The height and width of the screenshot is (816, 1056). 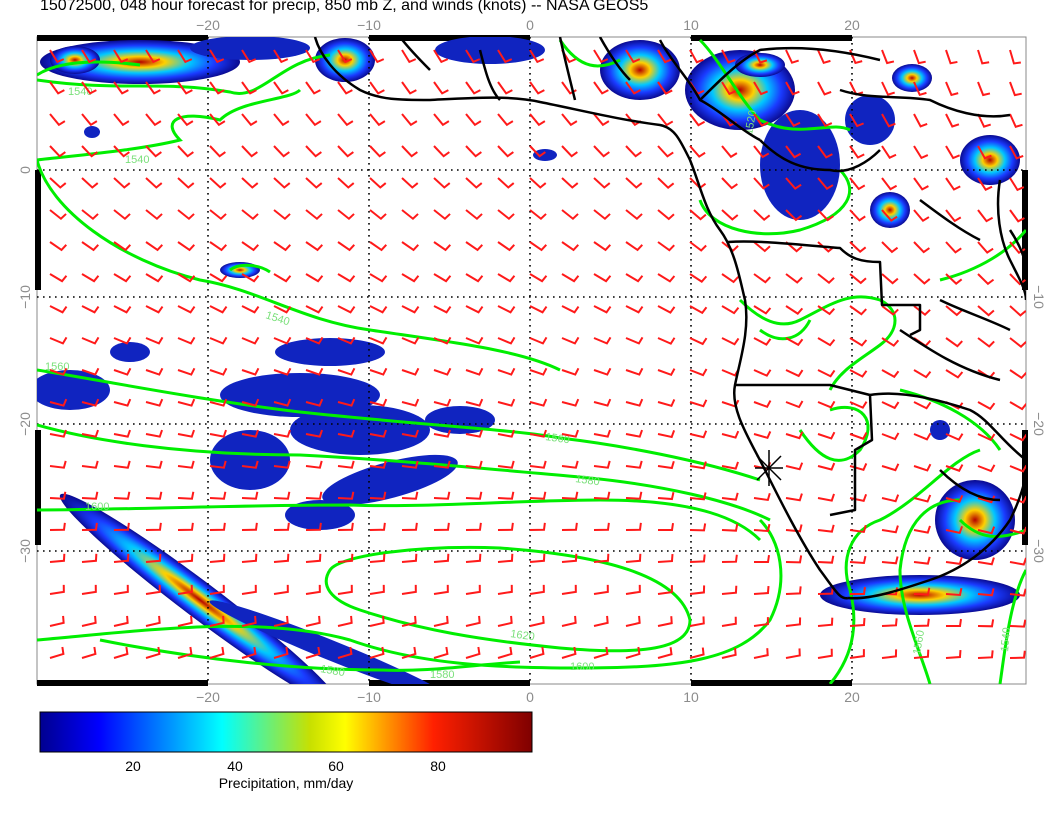 I want to click on colorbar: 20 40 60 80, so click(x=286, y=742).